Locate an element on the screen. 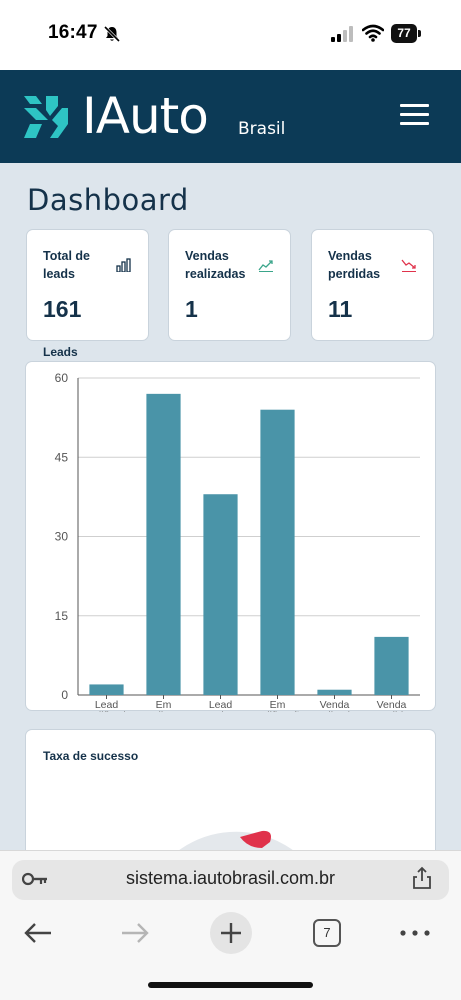 This screenshot has height=1000, width=461. y-tick-label: 30 is located at coordinates (62, 537).